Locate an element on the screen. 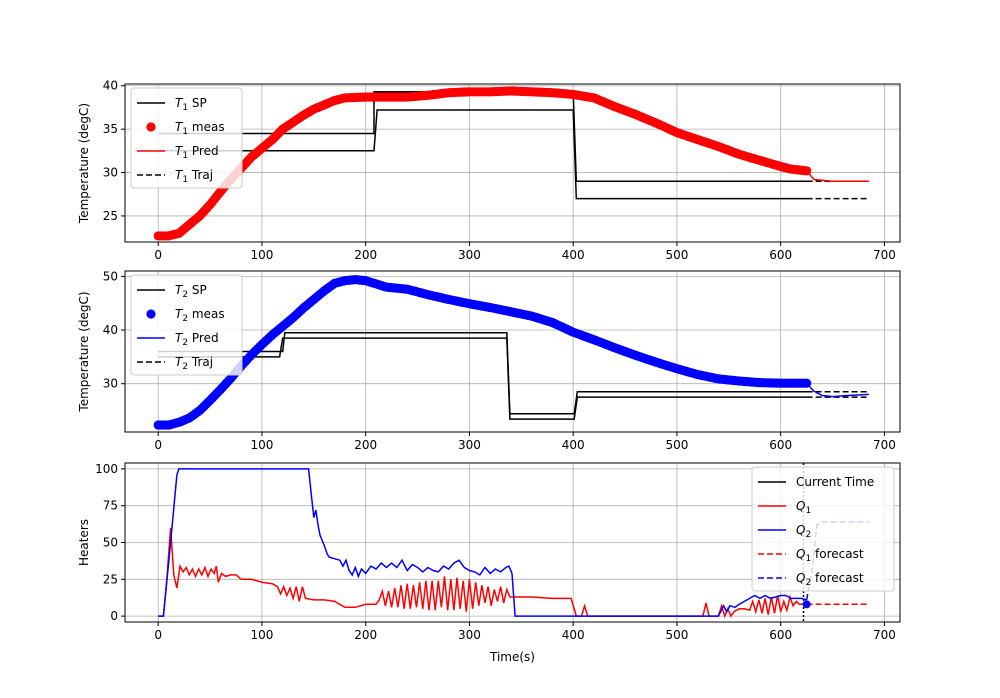 This screenshot has height=698, width=1000. legend-label: T1 meas is located at coordinates (200, 128).